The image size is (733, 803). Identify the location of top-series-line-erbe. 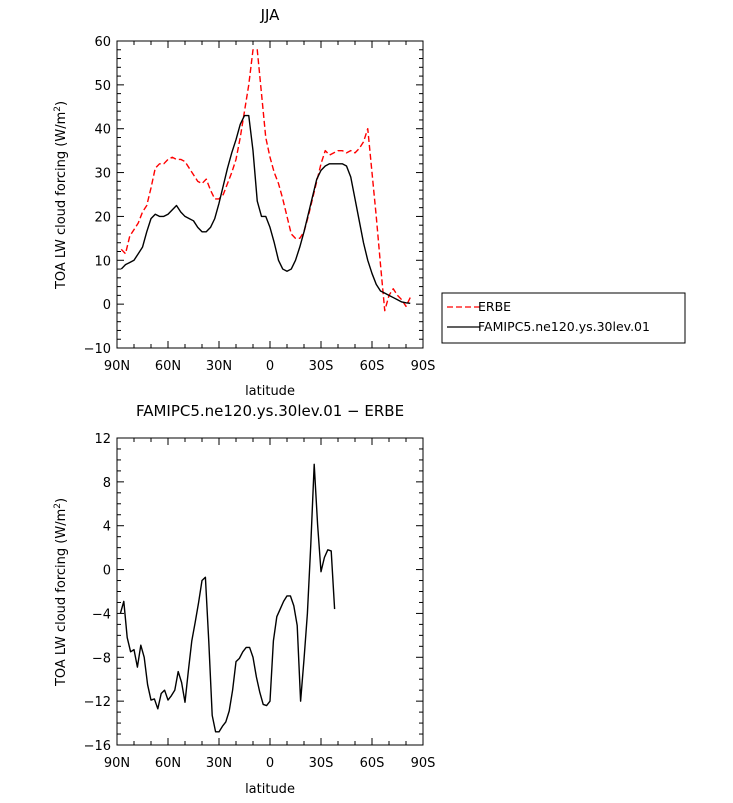
(265, 180).